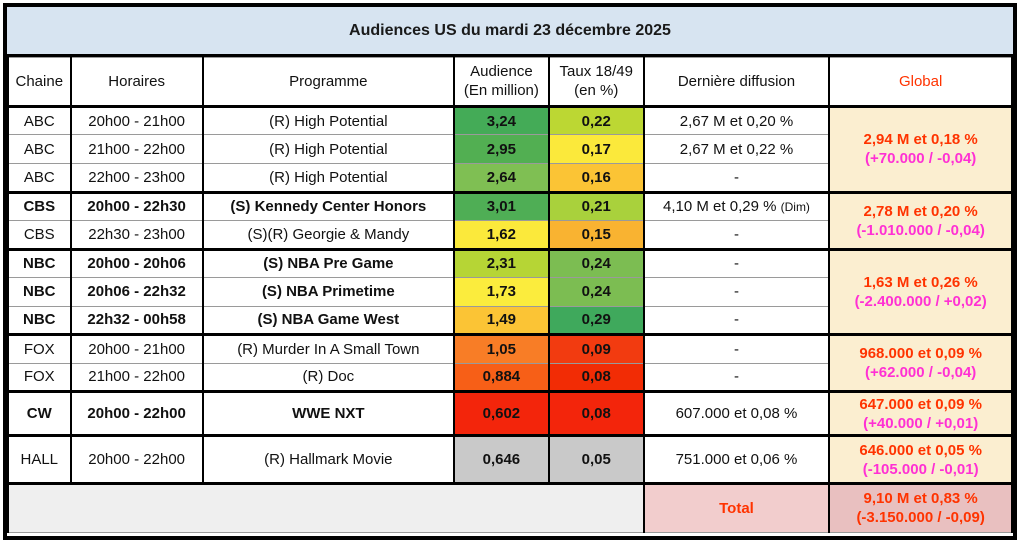 This screenshot has width=1023, height=544. What do you see at coordinates (920, 82) in the screenshot?
I see `column-header-global: Global` at bounding box center [920, 82].